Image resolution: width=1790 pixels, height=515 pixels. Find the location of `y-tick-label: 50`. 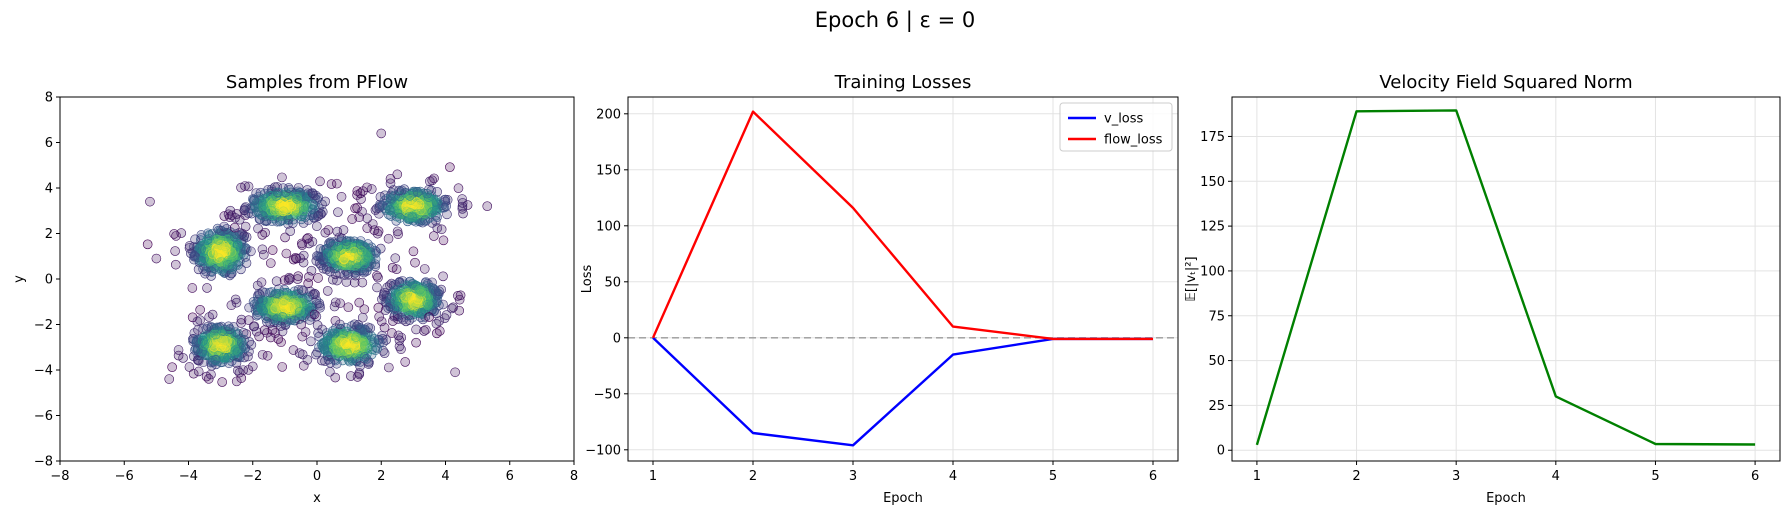

y-tick-label: 50 is located at coordinates (1216, 361).